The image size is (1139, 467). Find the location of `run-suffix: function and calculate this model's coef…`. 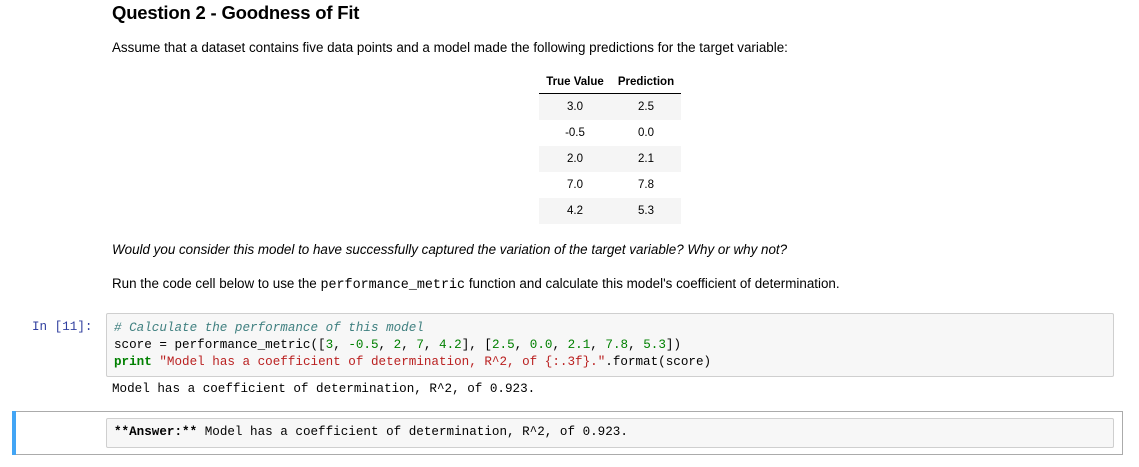

run-suffix: function and calculate this model's coef… is located at coordinates (652, 283).